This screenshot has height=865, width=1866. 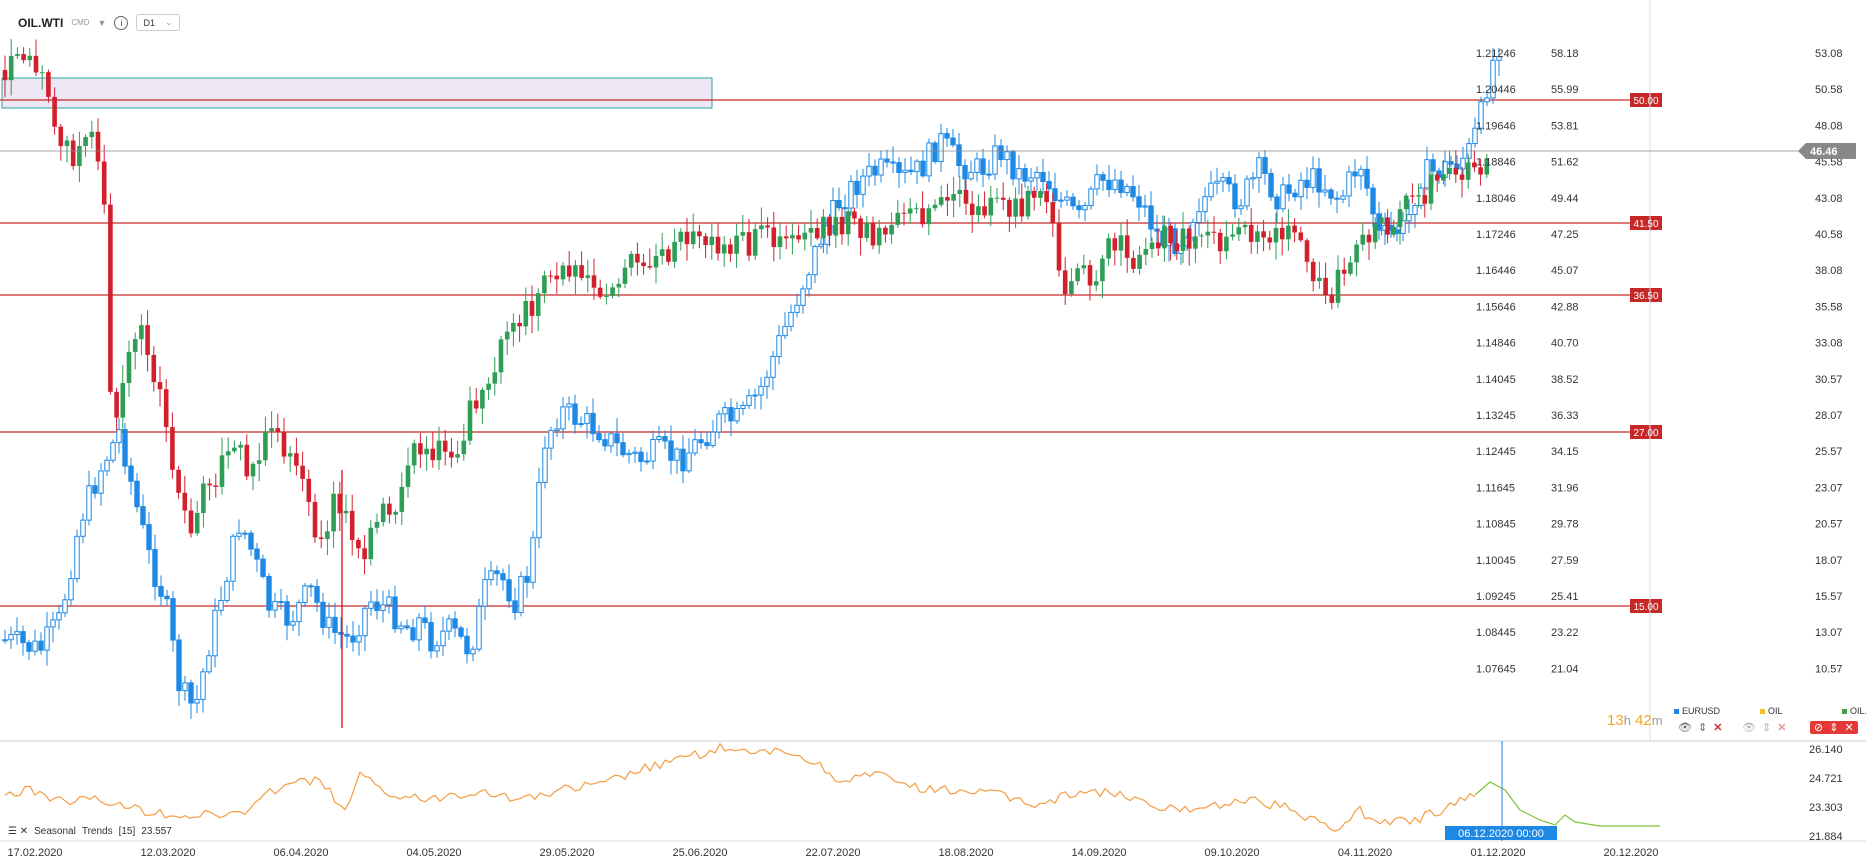 I want to click on price-label-eurusd: 1.13245, so click(x=1496, y=416).